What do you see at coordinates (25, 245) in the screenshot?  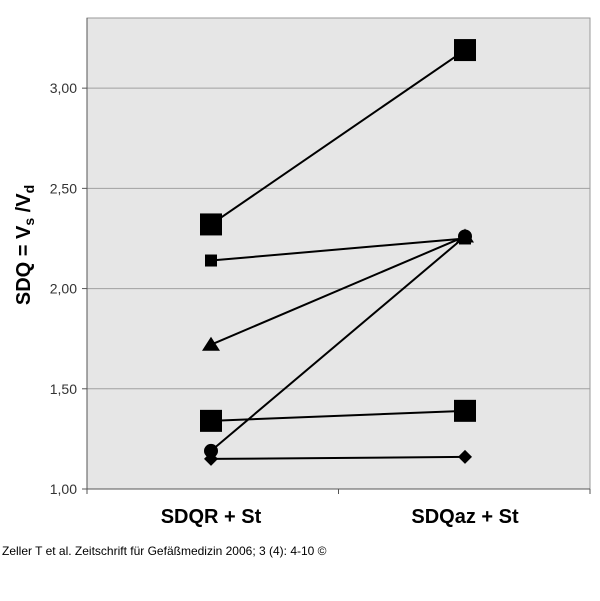 I see `y-axis-label: SDQ = Vs /Vd` at bounding box center [25, 245].